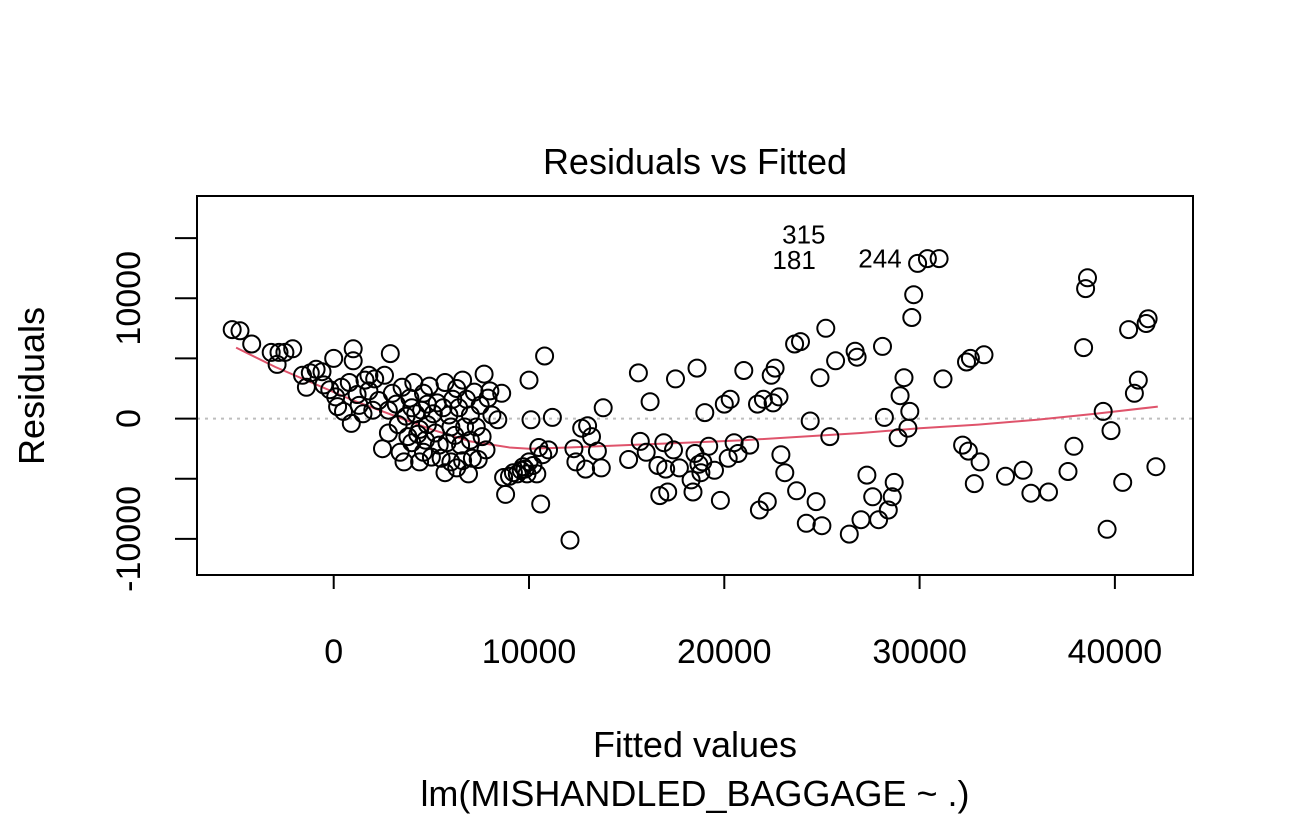  I want to click on y-tick-label: 10000, so click(129, 298).